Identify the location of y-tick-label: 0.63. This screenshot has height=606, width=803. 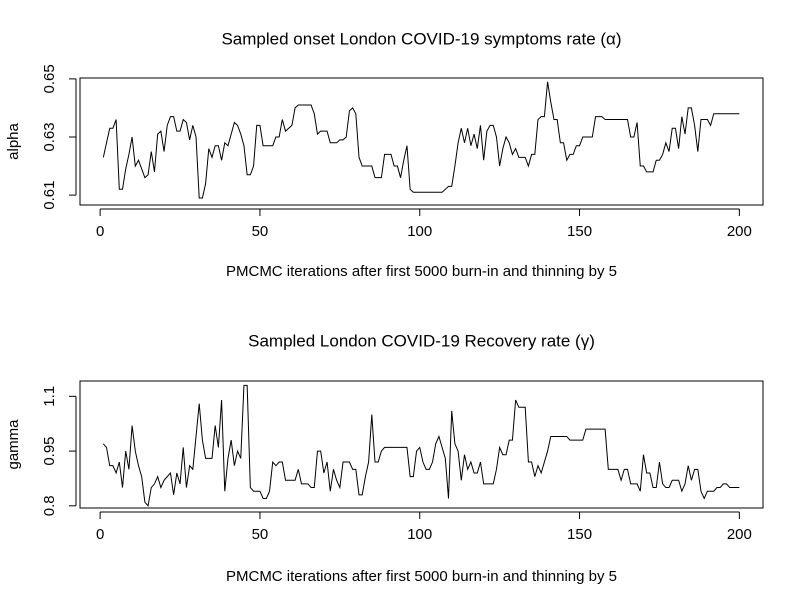
(49, 136).